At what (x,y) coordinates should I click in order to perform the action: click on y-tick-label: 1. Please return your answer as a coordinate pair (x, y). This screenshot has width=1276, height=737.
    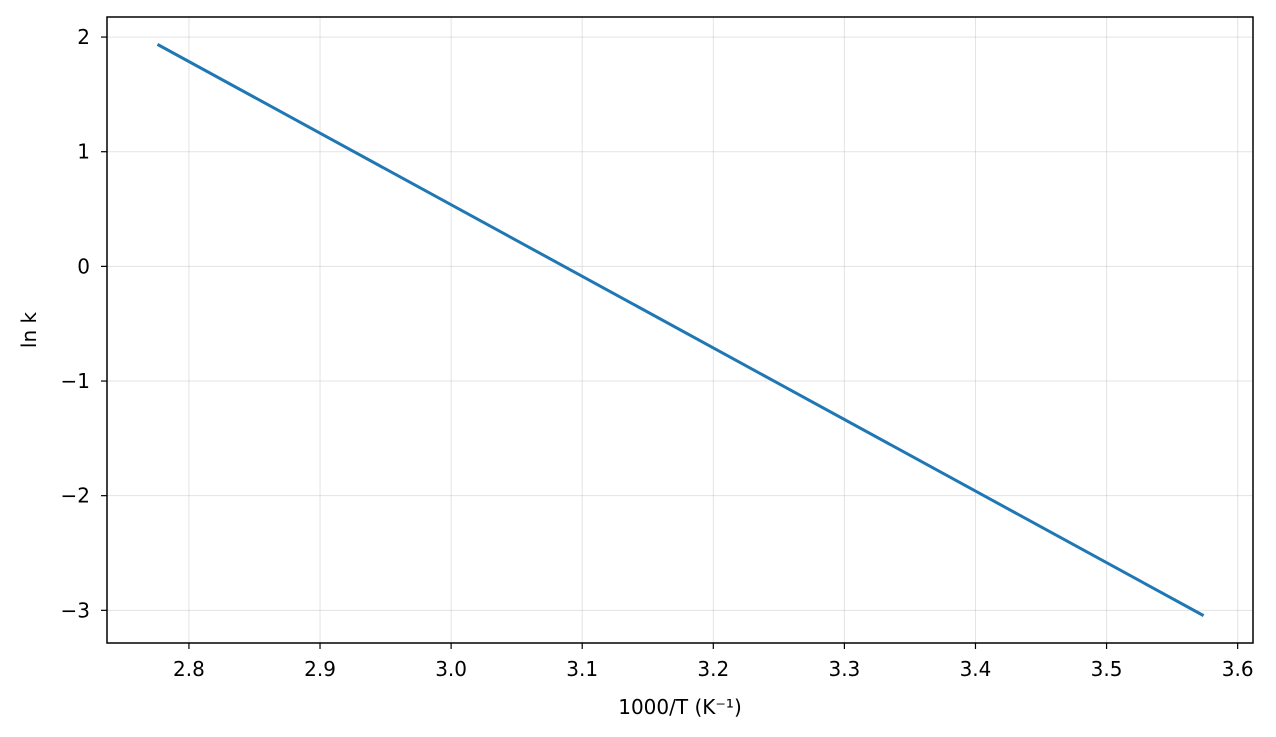
    Looking at the image, I should click on (83, 152).